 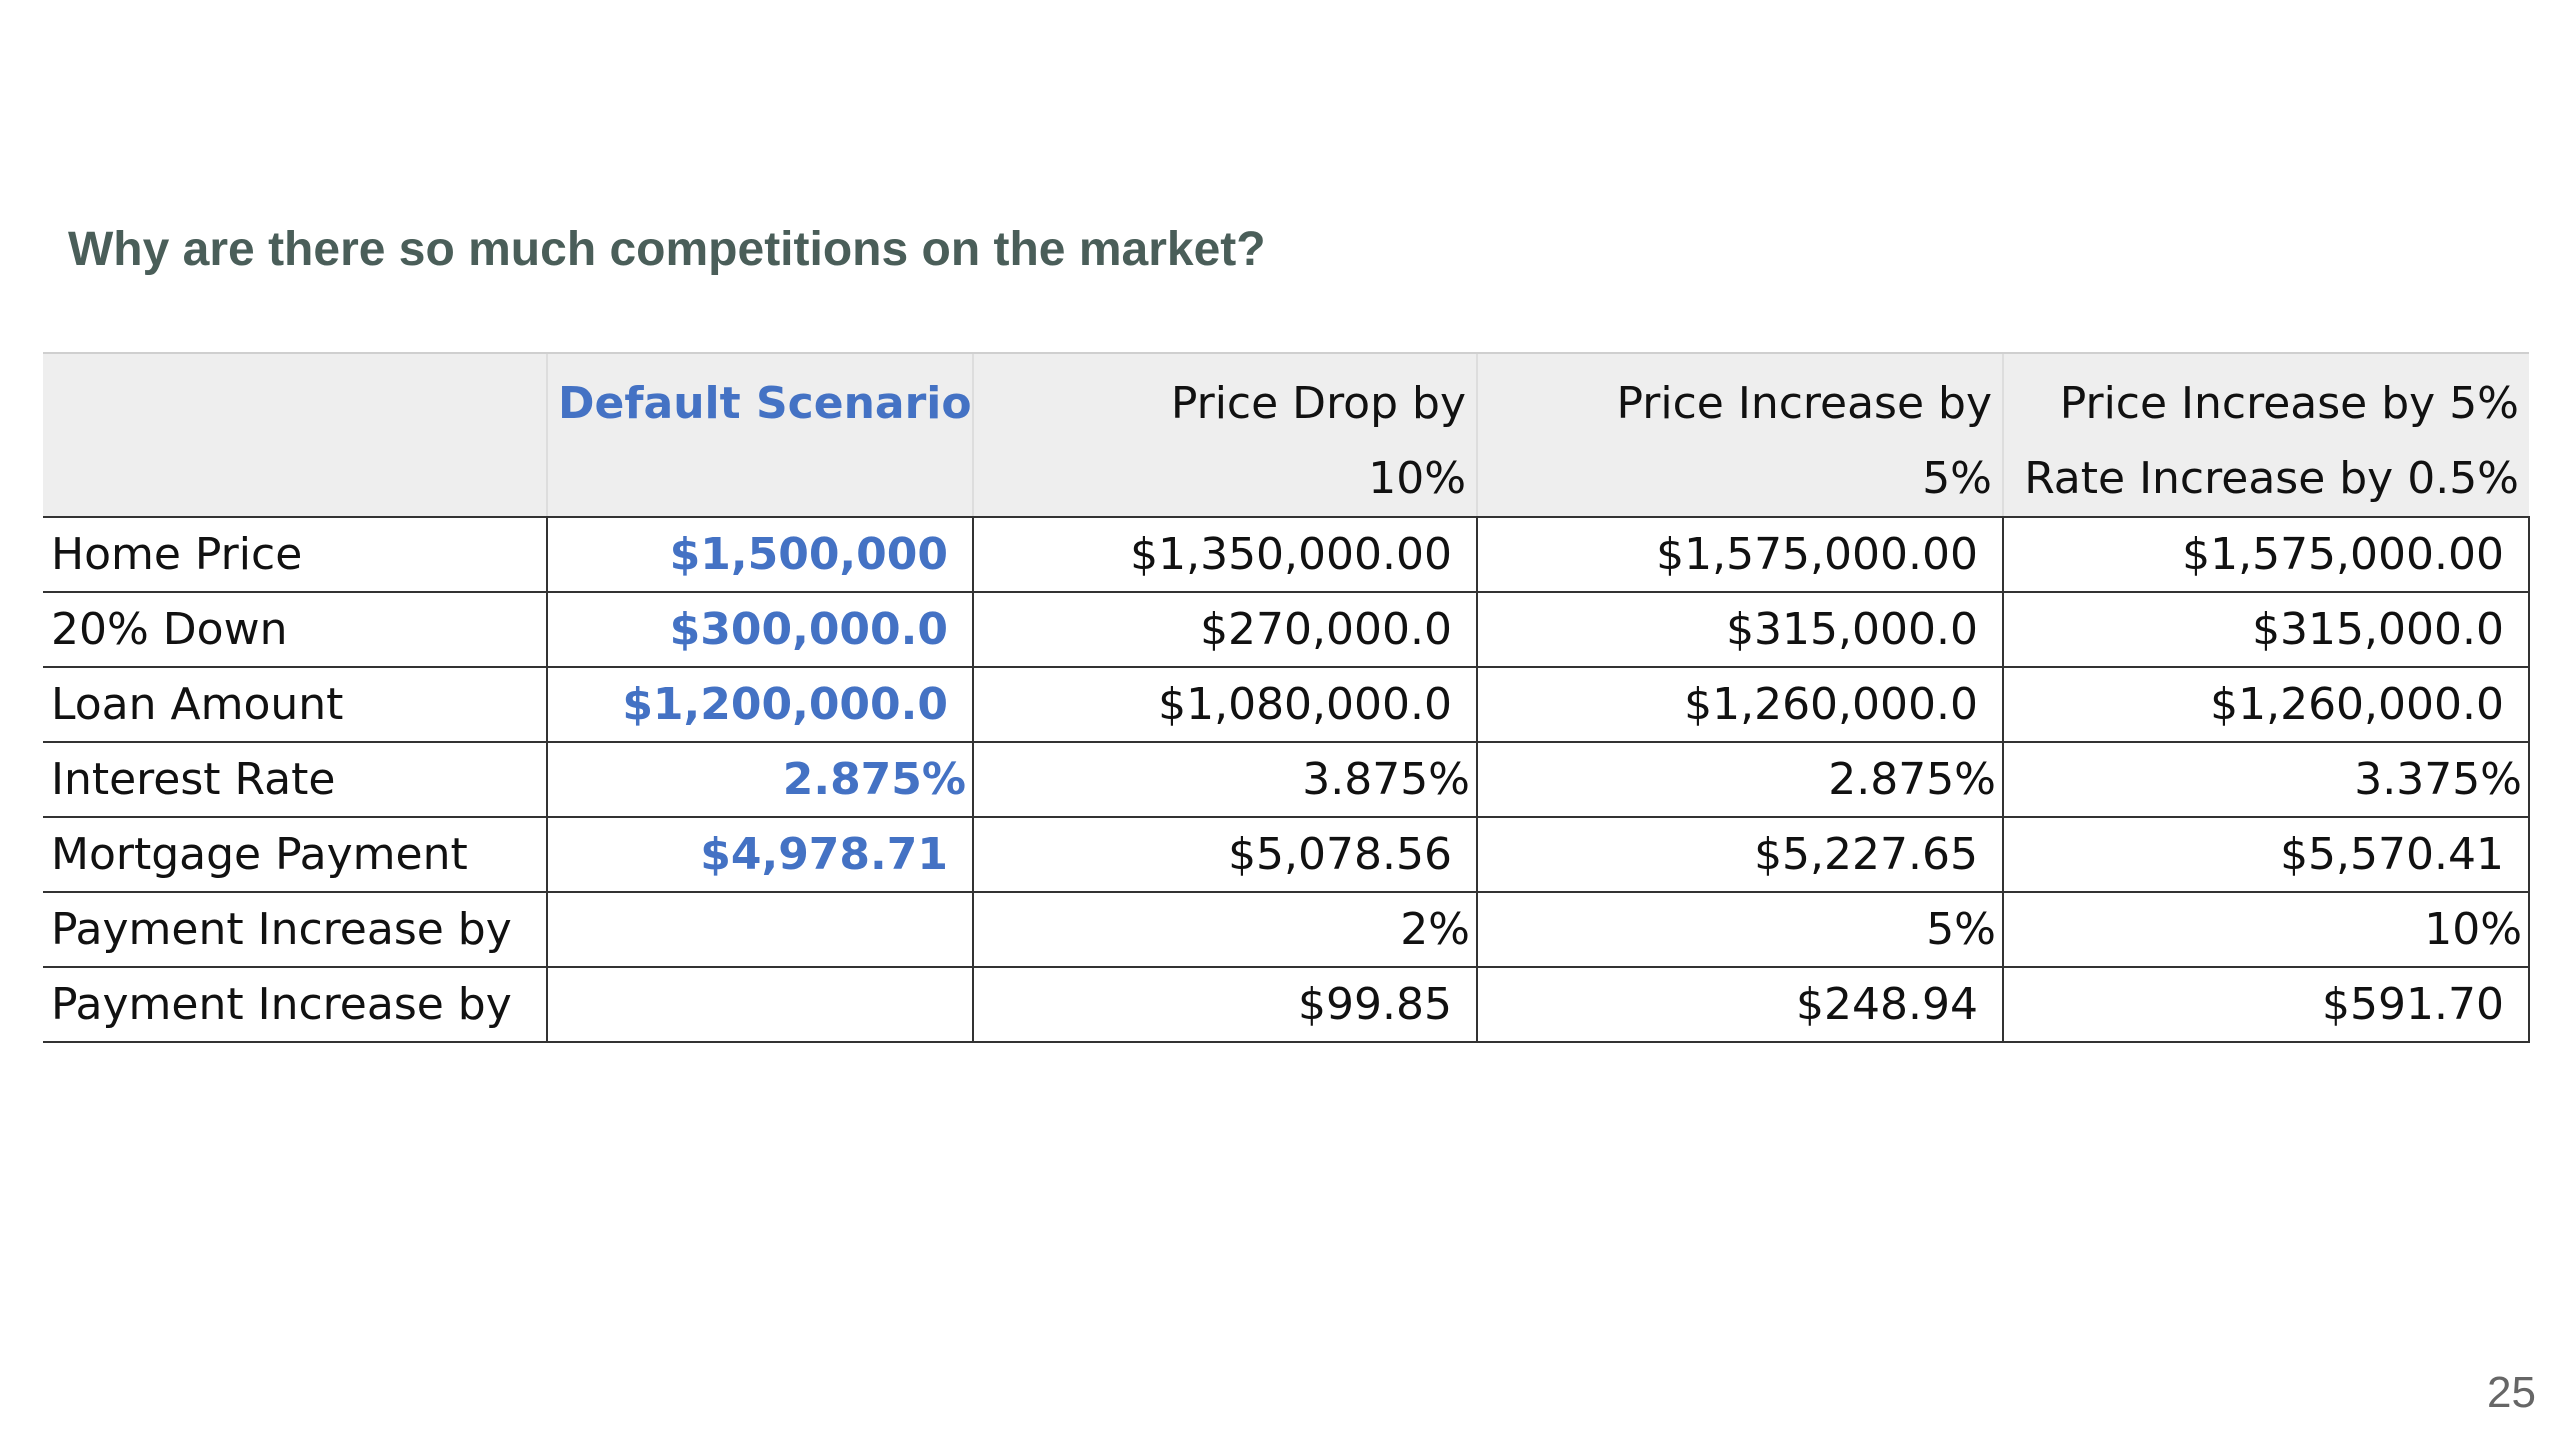 I want to click on header-line: Price Drop by, so click(x=1318, y=403).